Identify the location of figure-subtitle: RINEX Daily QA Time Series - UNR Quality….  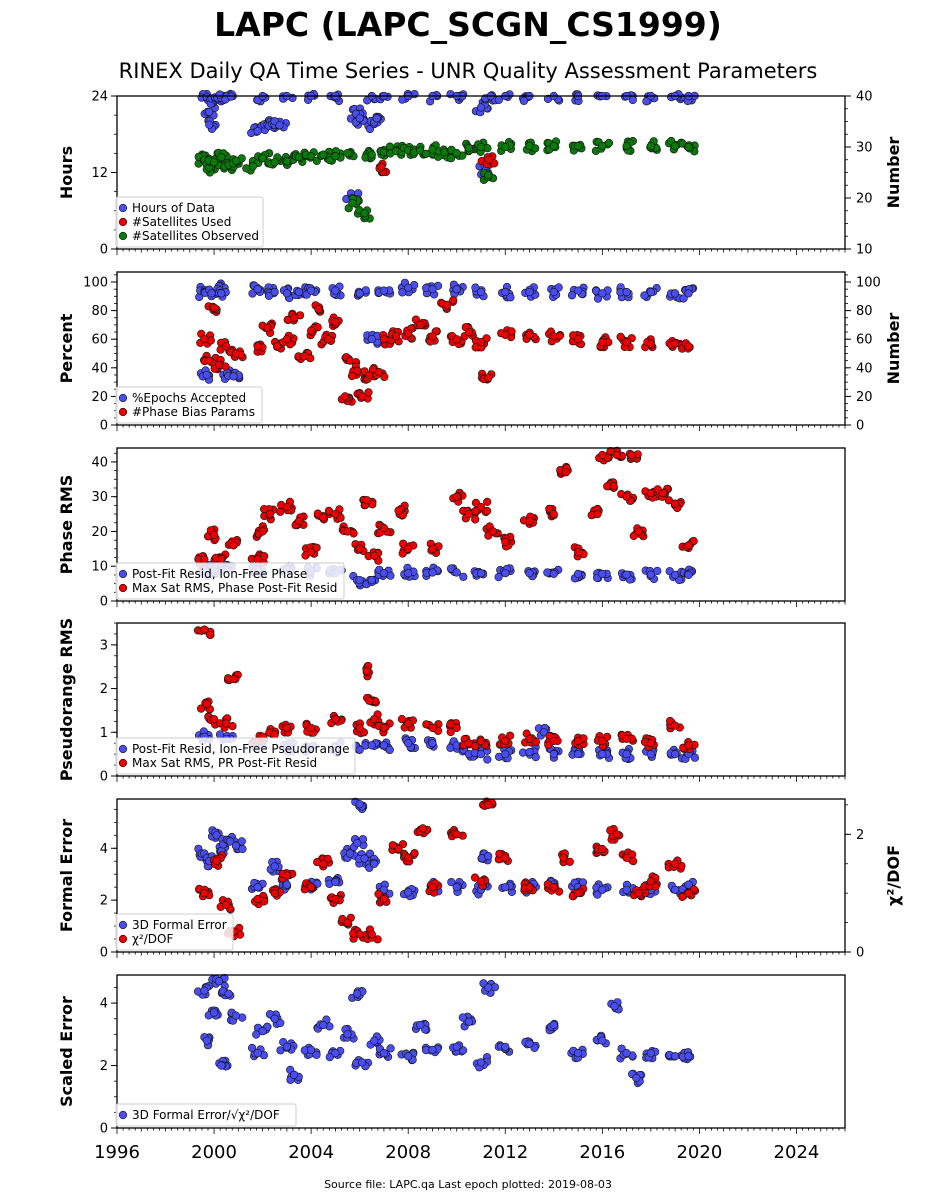
(468, 71).